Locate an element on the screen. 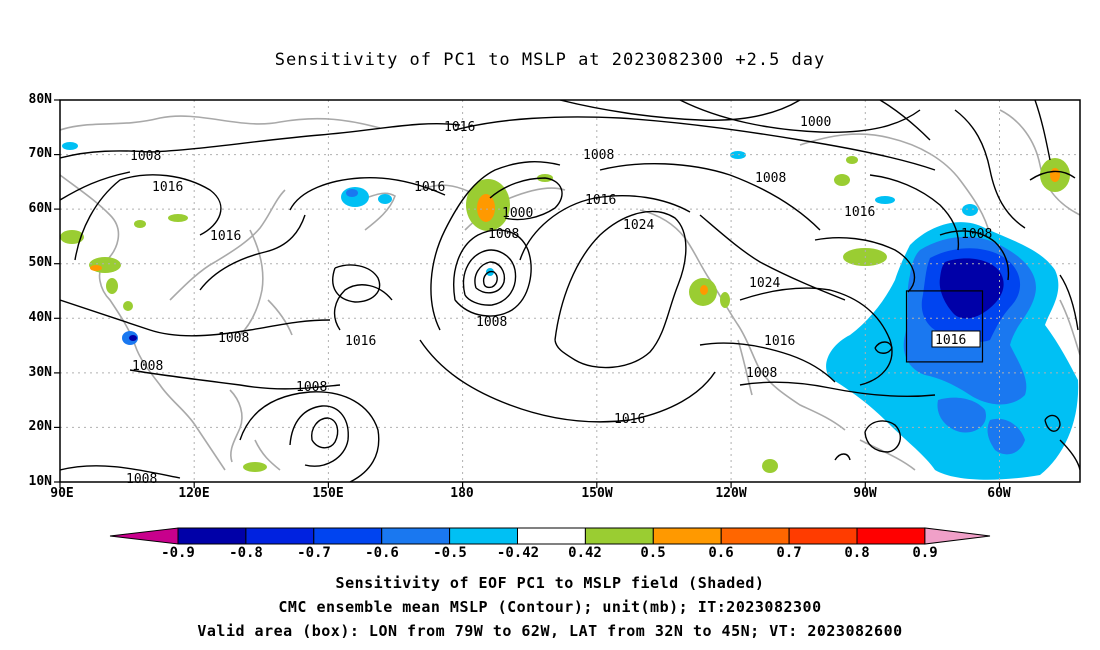  colorbar is located at coordinates (550, 536).